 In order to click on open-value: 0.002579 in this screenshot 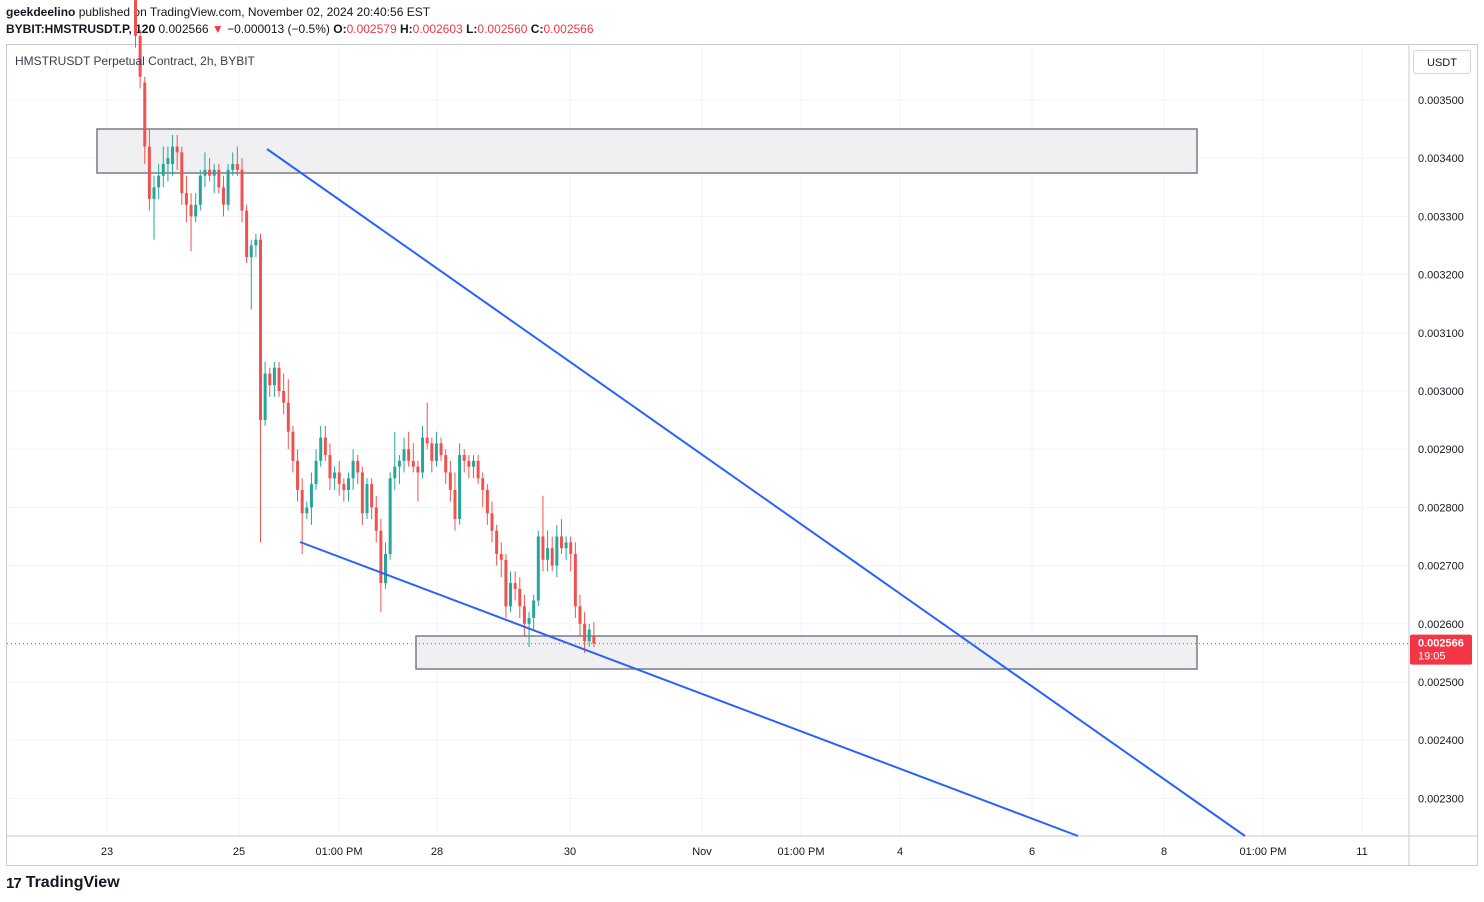, I will do `click(371, 29)`.